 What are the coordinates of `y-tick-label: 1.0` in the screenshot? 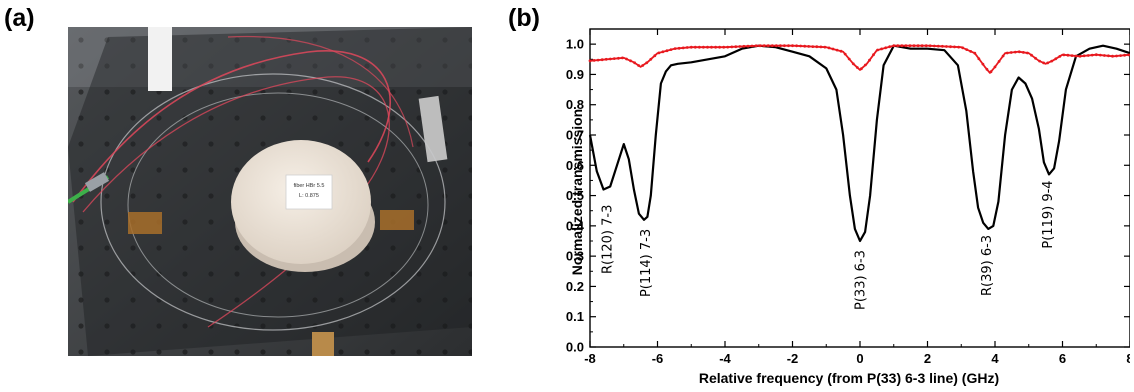 It's located at (575, 44).